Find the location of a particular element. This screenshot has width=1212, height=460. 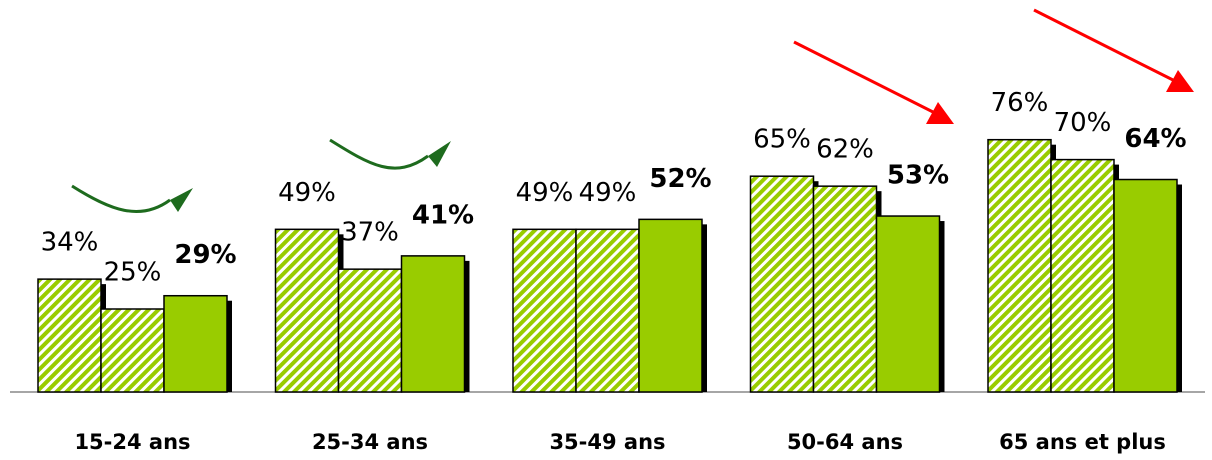

value-label: 29% is located at coordinates (205, 255).